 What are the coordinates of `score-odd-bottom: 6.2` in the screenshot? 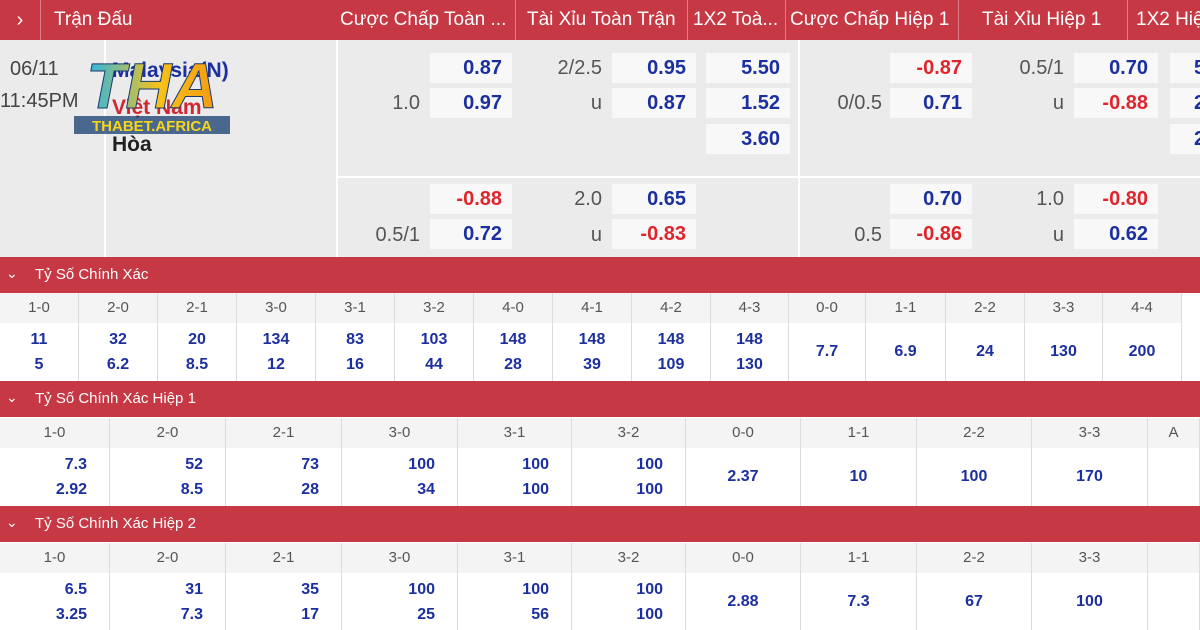 It's located at (118, 364).